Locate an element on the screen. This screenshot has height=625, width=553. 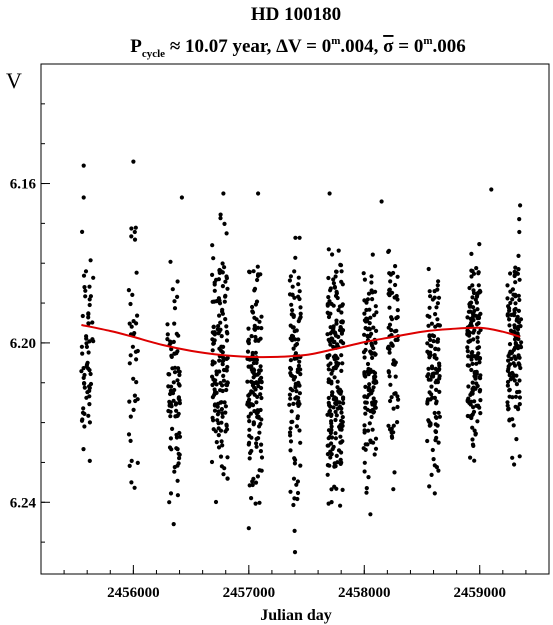
y-axis: 6.16 6.20 6.24 is located at coordinates (30, 323).